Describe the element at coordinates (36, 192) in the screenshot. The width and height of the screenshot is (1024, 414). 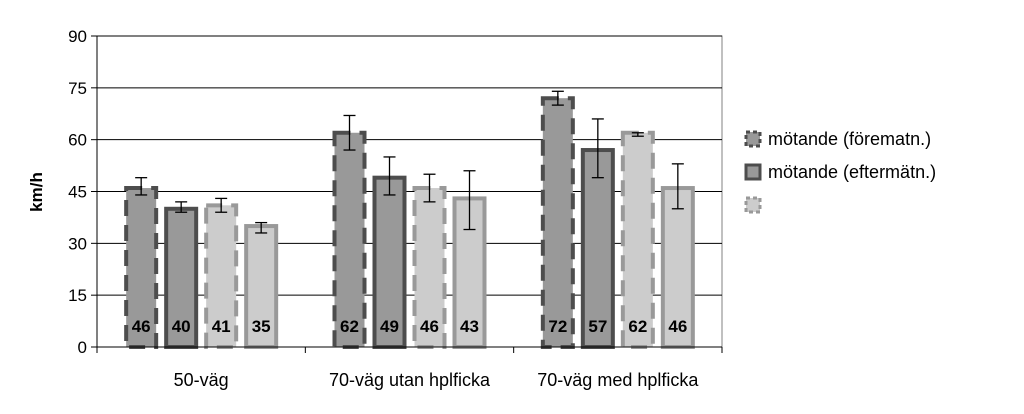
I see `y-axis-title: km/h` at that location.